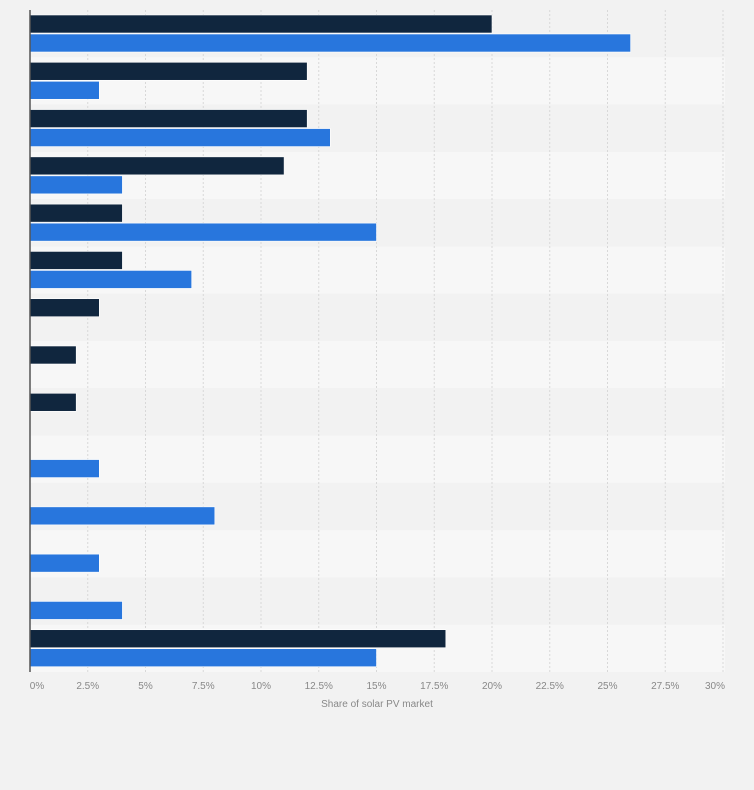  Describe the element at coordinates (715, 686) in the screenshot. I see `x-tick-label: 30%` at that location.